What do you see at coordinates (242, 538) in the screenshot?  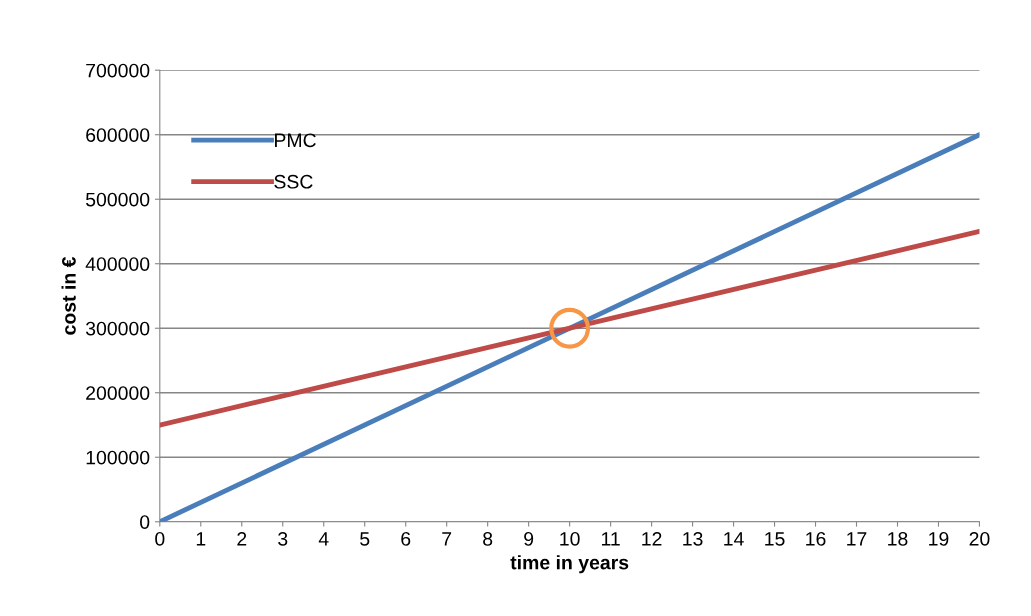 I see `x-tick-label: 2` at bounding box center [242, 538].